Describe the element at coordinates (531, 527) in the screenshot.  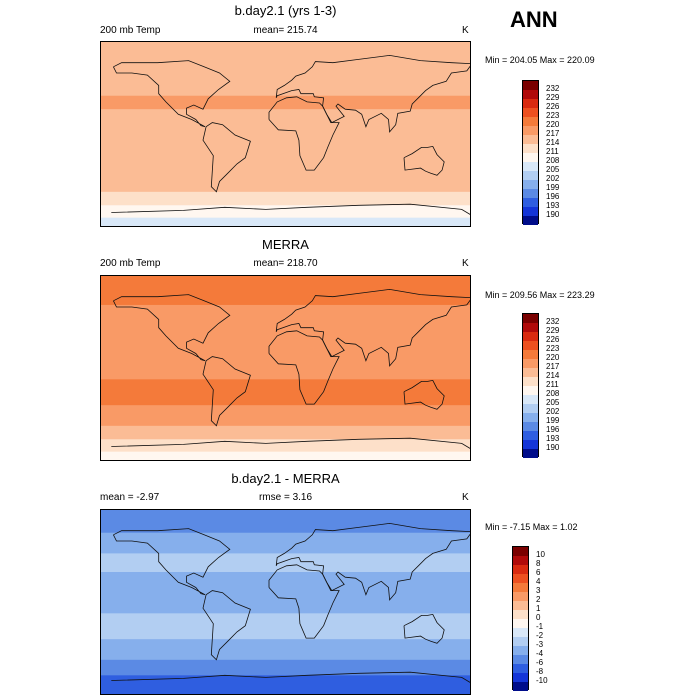
I see `panel3-minmax-label: Min = -7.15 Max = 1.02` at that location.